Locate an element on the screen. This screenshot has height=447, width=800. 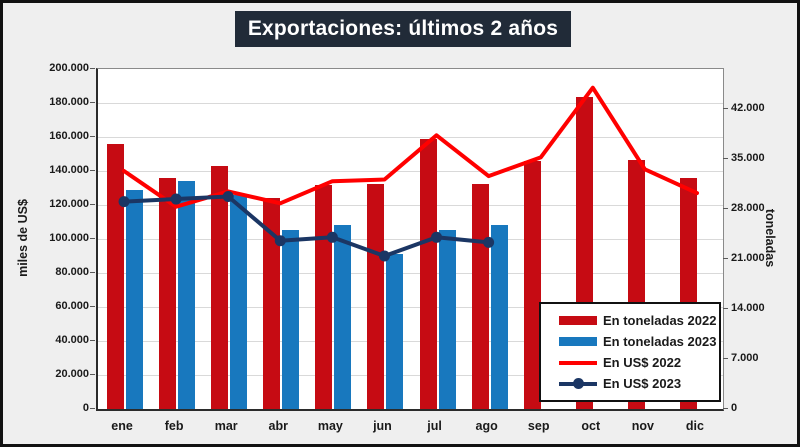
bar-2023-may is located at coordinates (342, 317).